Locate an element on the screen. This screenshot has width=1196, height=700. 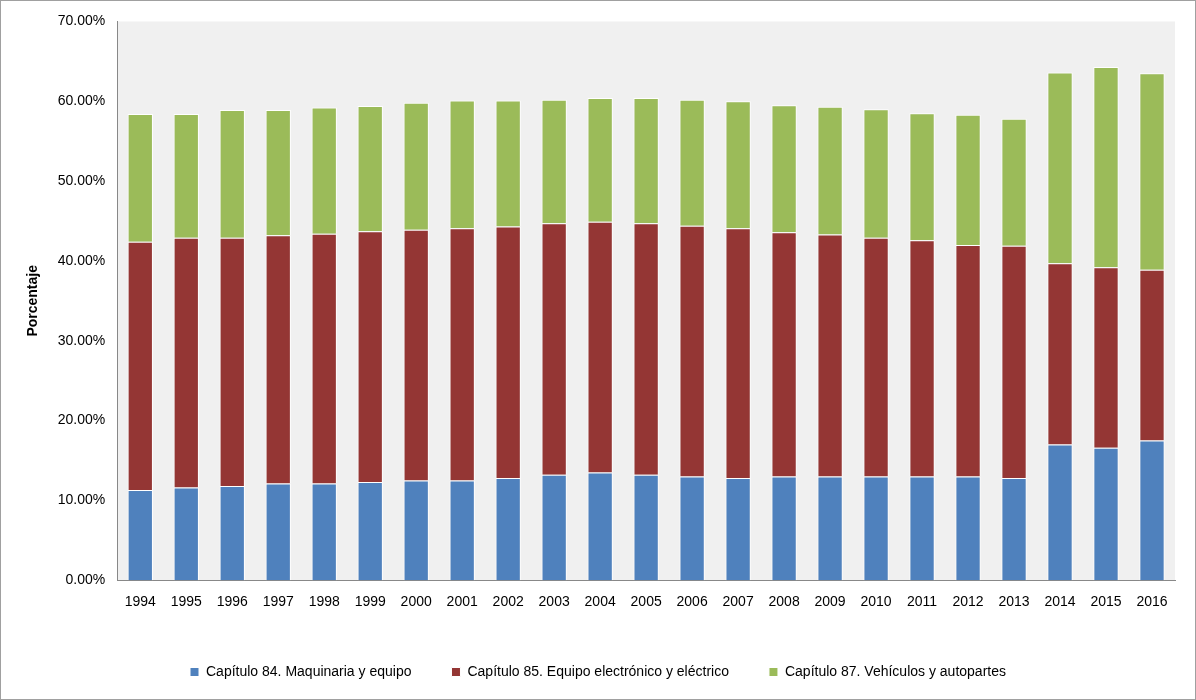
y-tick-label: 60.00% is located at coordinates (81, 100).